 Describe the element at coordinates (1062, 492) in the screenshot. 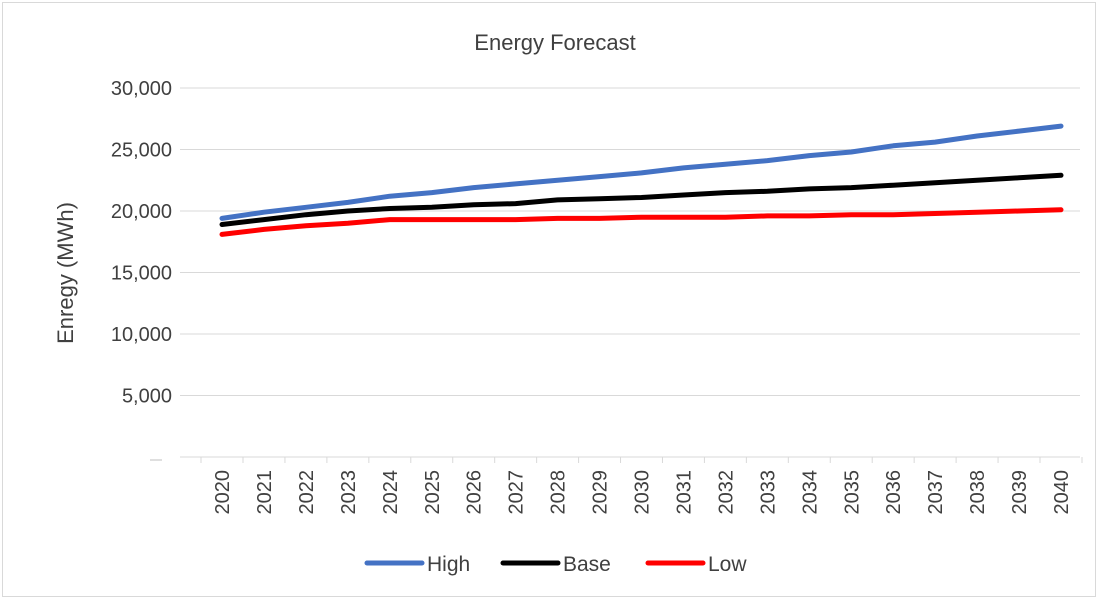

I see `x-tick-label: 2040` at that location.